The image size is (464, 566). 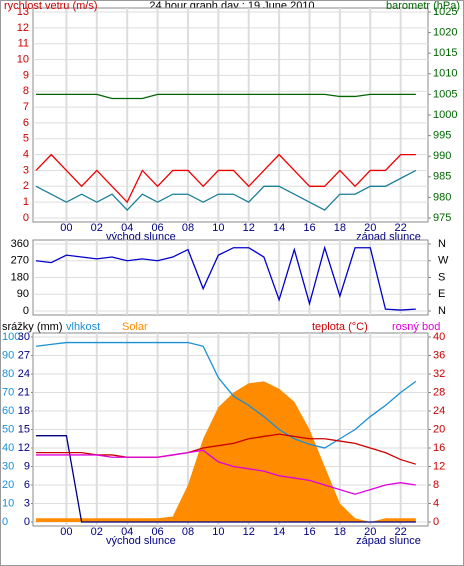 I want to click on y2-tick-label: 28, so click(x=439, y=392).